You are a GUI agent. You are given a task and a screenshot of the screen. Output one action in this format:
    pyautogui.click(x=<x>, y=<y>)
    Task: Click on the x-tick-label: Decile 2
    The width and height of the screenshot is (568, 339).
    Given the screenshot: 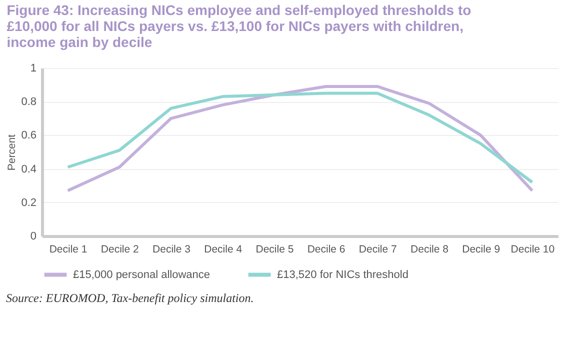 What is the action you would take?
    pyautogui.click(x=120, y=250)
    